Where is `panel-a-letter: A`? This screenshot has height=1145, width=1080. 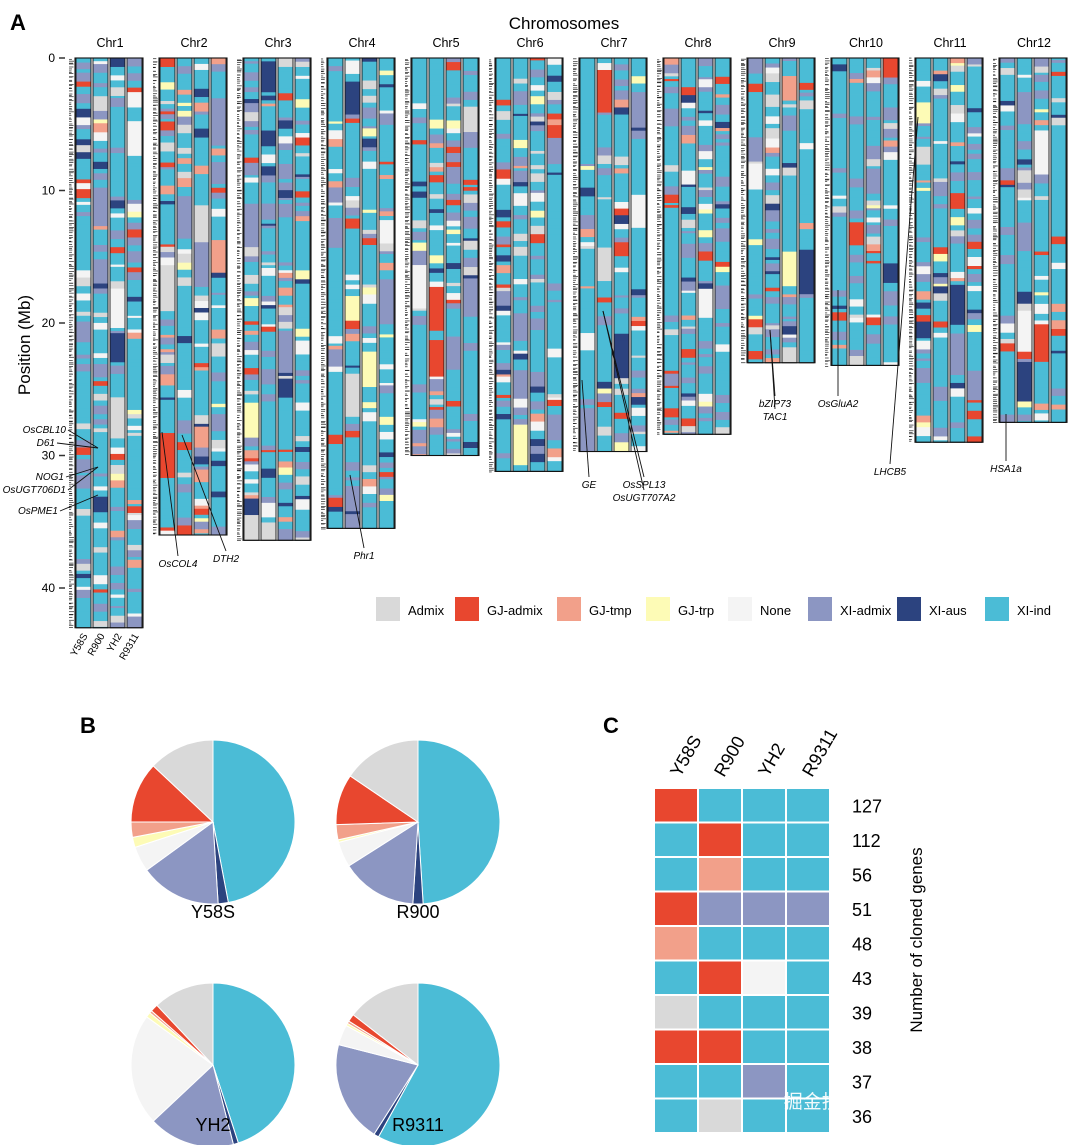 panel-a-letter: A is located at coordinates (18, 22).